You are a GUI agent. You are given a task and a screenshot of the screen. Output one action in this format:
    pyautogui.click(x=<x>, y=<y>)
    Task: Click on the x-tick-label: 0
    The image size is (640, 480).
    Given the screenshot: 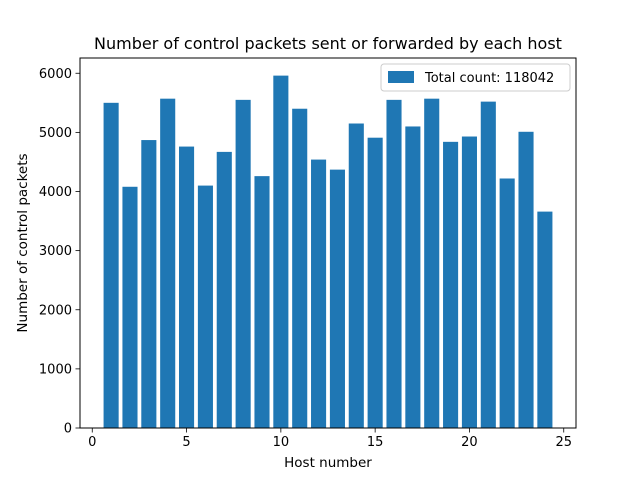 What is the action you would take?
    pyautogui.click(x=92, y=442)
    